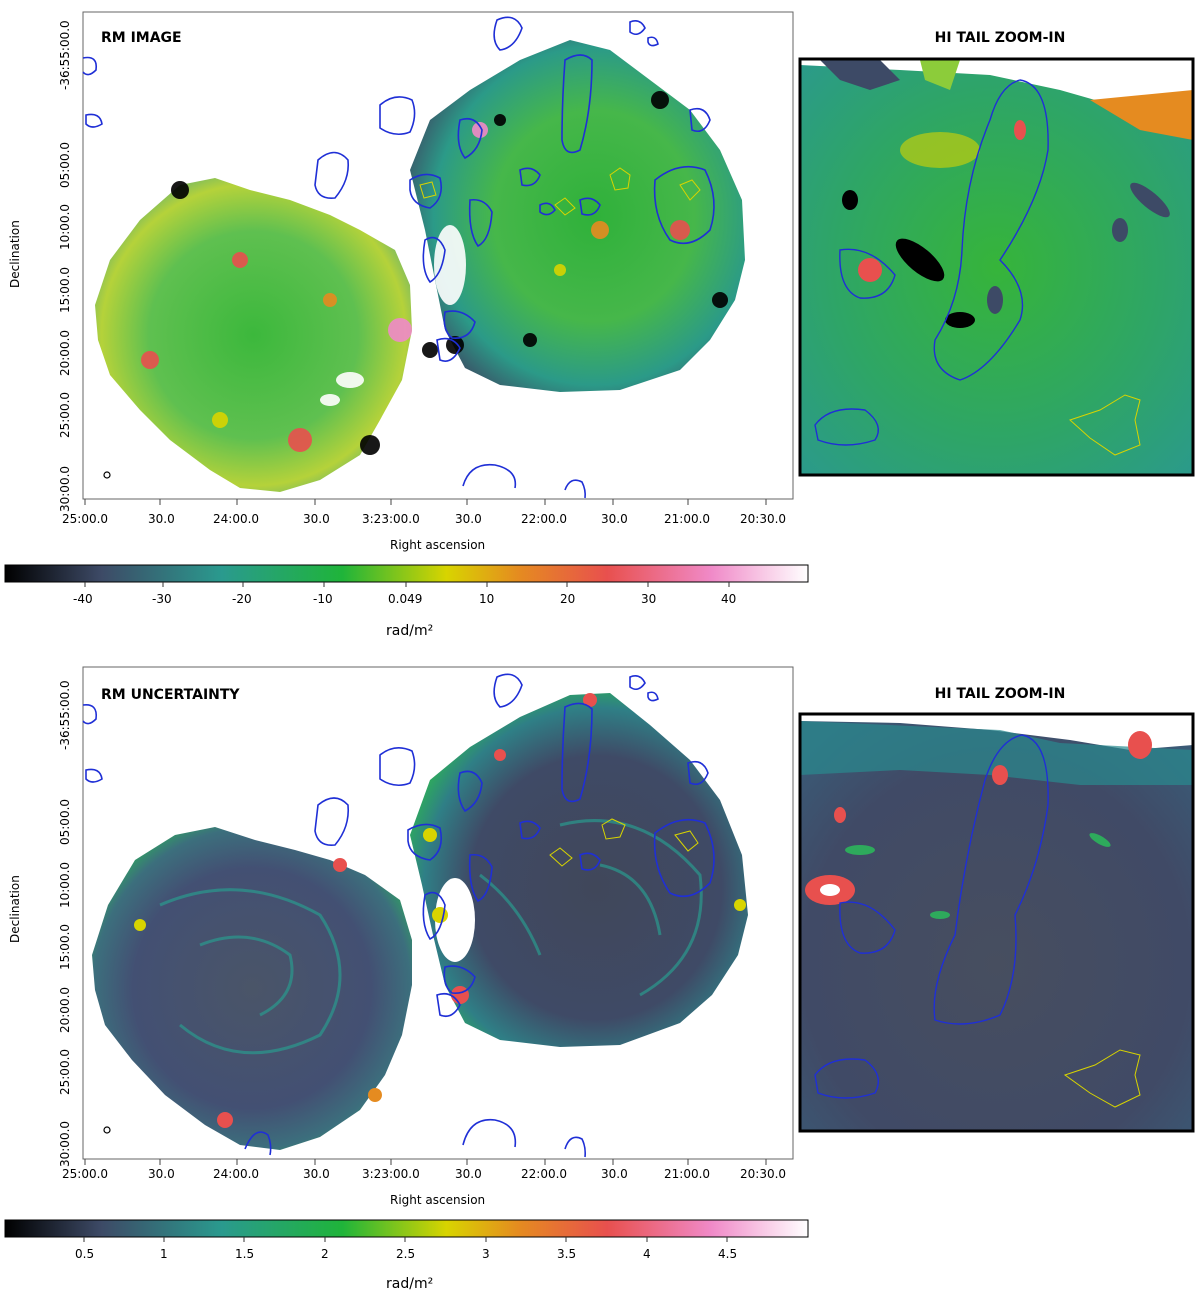 The image size is (1200, 1300). I want to click on unc-colorbar-labels: 0.5 1 1.5 2 2.5 3 3.5 4 4.5, so click(405, 1255).